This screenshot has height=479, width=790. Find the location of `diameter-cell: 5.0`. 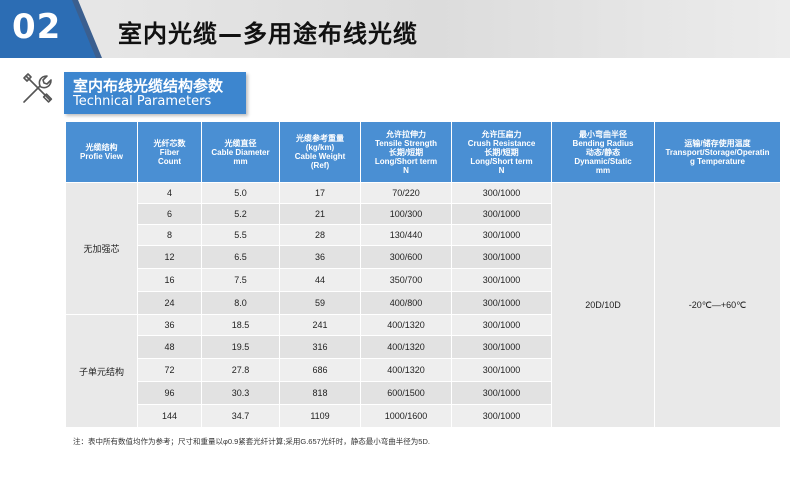

diameter-cell: 5.0 is located at coordinates (240, 193).